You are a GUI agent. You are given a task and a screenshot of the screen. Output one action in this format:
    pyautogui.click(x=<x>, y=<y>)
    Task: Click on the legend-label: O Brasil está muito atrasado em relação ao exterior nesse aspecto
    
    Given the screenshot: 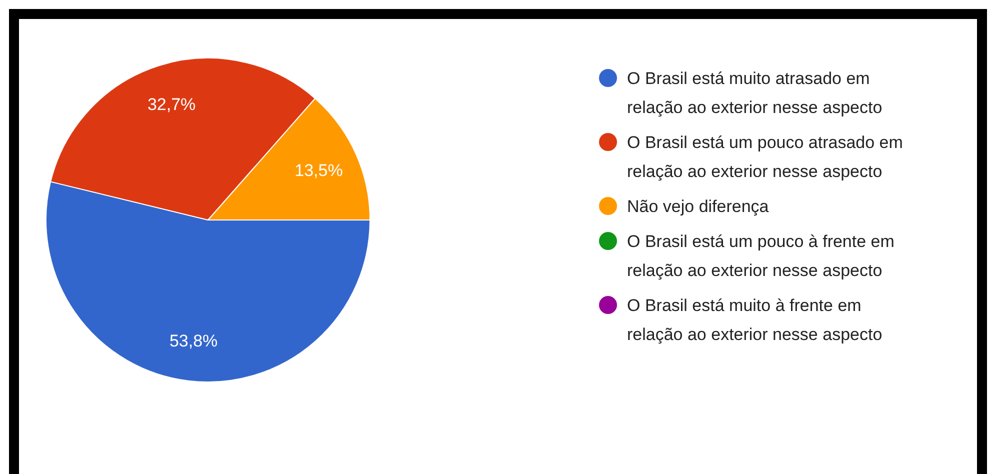 What is the action you would take?
    pyautogui.click(x=754, y=92)
    